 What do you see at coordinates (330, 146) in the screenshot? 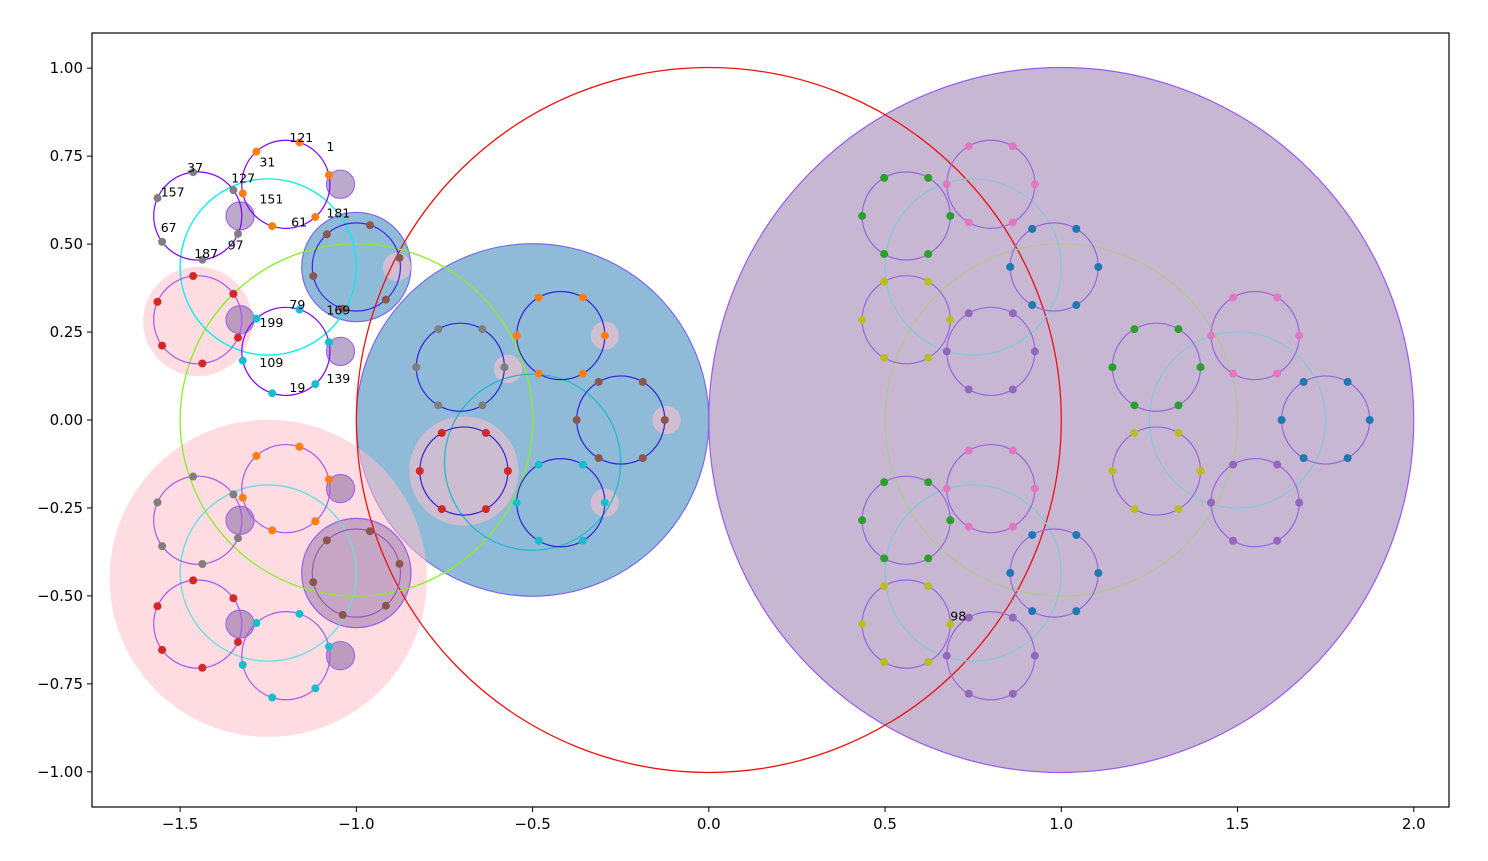
I see `point-label-1: 1` at bounding box center [330, 146].